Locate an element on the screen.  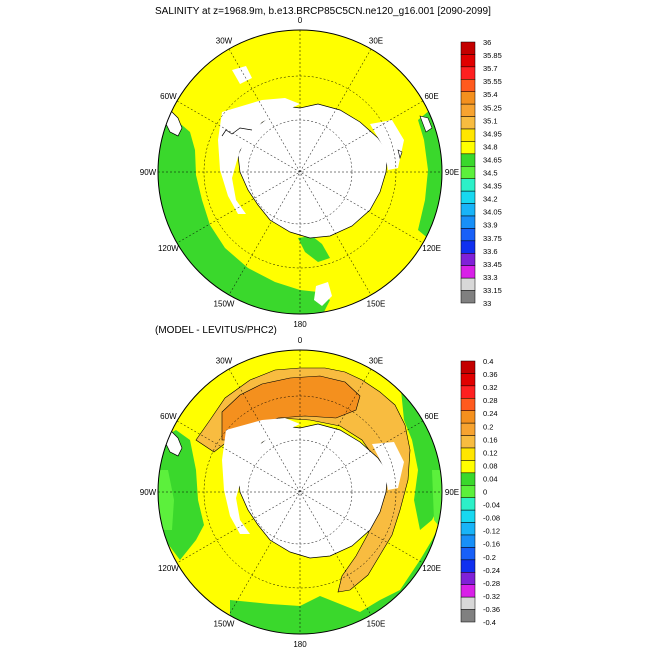
colorbar-label: 36 is located at coordinates (487, 42).